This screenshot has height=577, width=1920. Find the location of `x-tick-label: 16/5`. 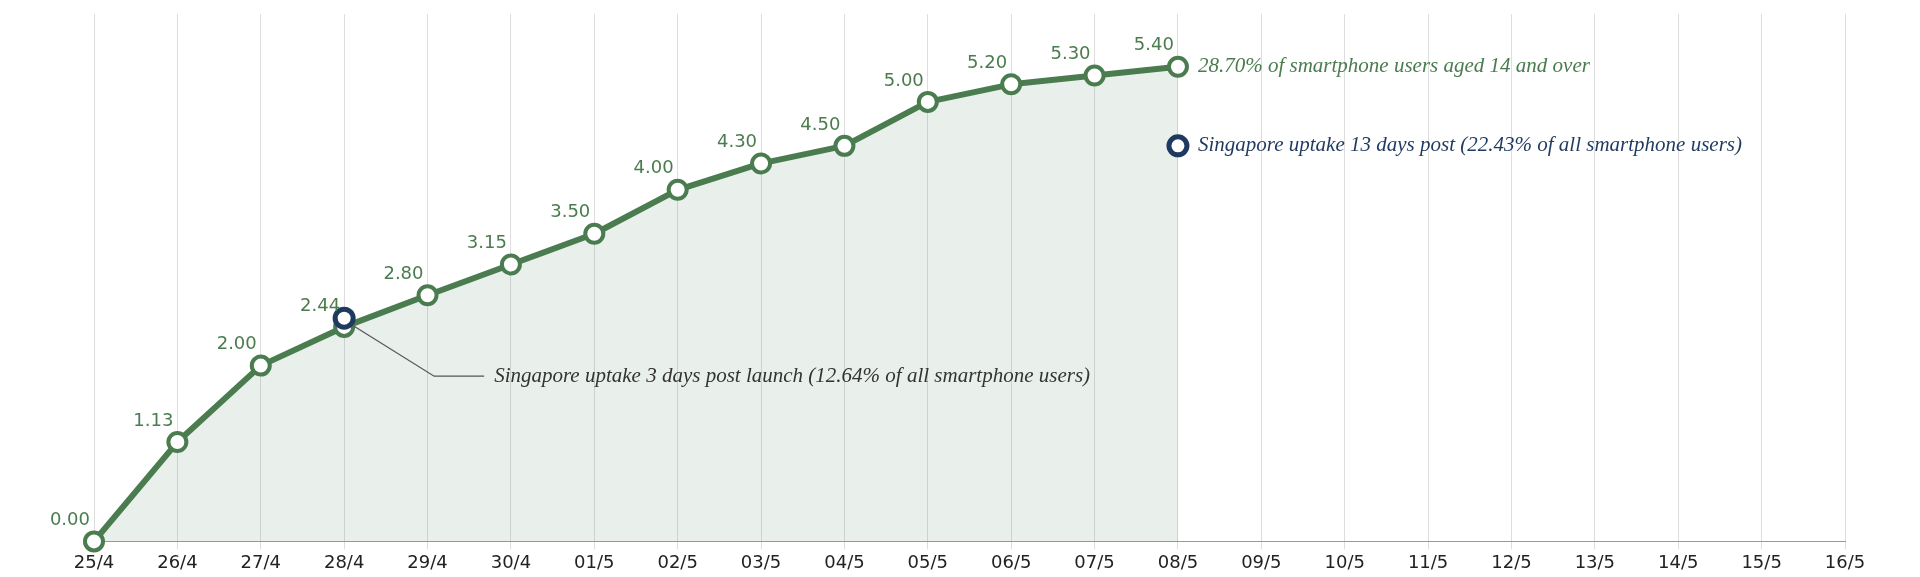

x-tick-label: 16/5 is located at coordinates (1845, 561).